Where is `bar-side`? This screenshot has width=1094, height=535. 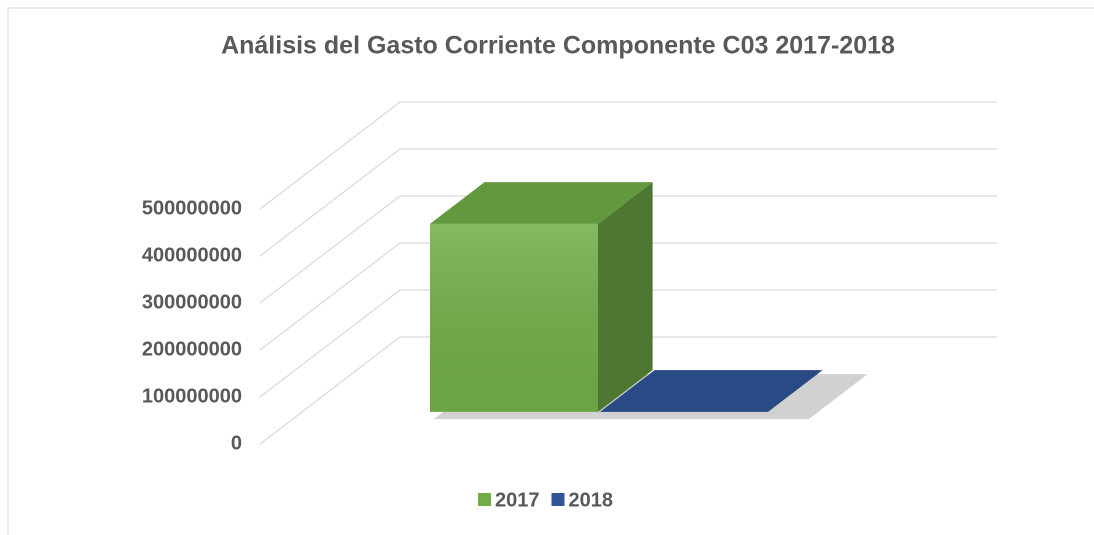
bar-side is located at coordinates (625, 297).